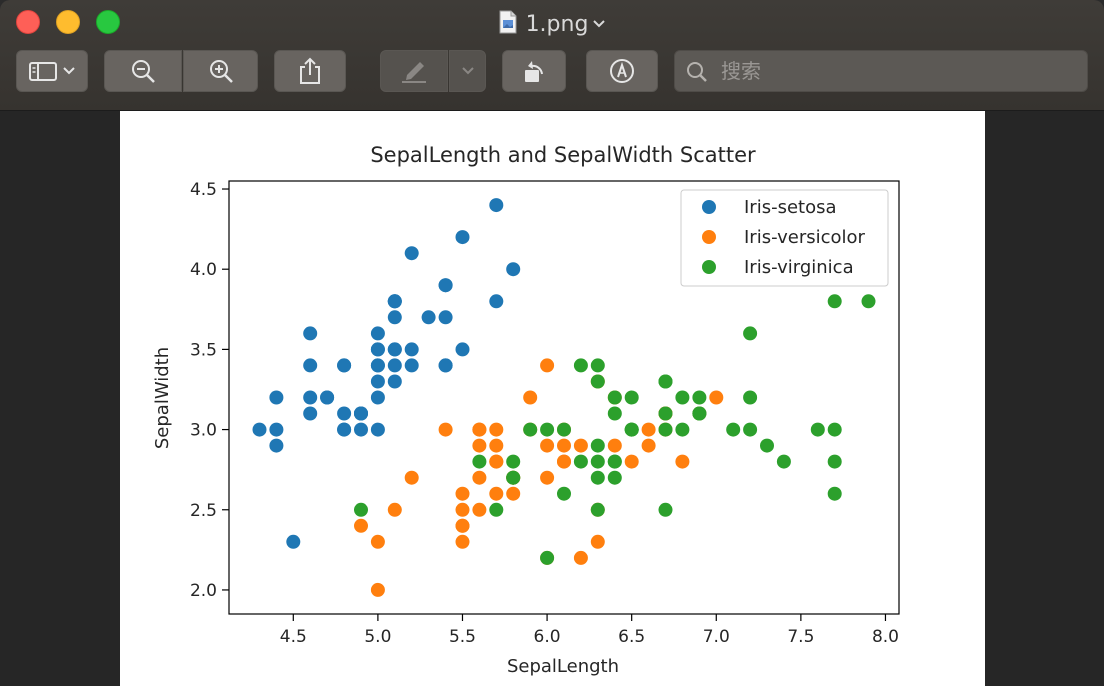  Describe the element at coordinates (709, 237) in the screenshot. I see `legend-marker` at that location.